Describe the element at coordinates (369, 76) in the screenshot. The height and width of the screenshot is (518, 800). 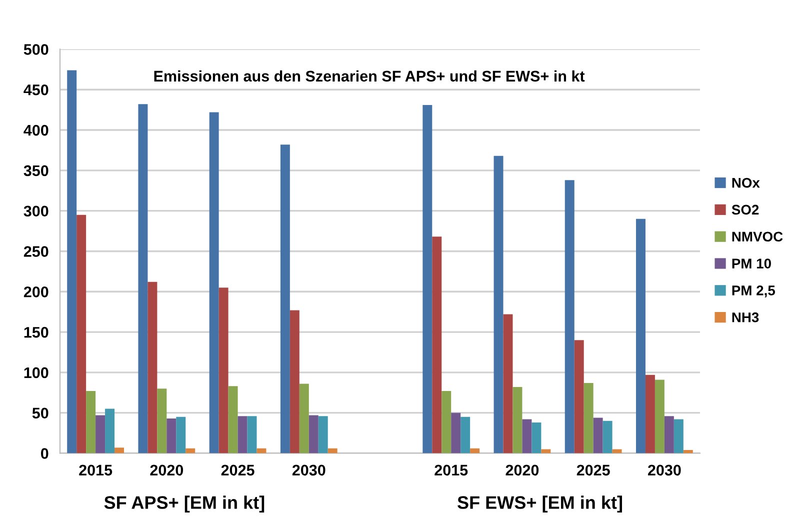
I see `text: Emissionen aus den Szenarien SF APS+ und SF EWS+ in kt` at that location.